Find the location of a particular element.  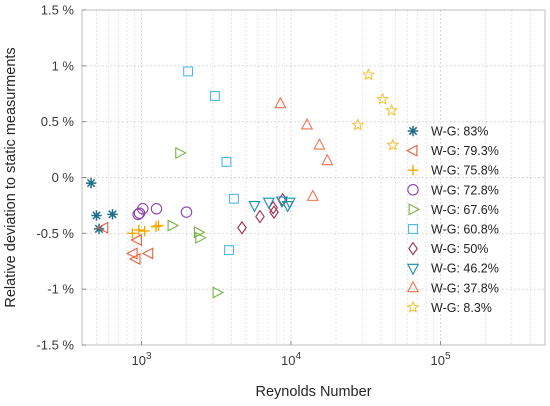

y-tick-label: 1.5 % is located at coordinates (58, 10).